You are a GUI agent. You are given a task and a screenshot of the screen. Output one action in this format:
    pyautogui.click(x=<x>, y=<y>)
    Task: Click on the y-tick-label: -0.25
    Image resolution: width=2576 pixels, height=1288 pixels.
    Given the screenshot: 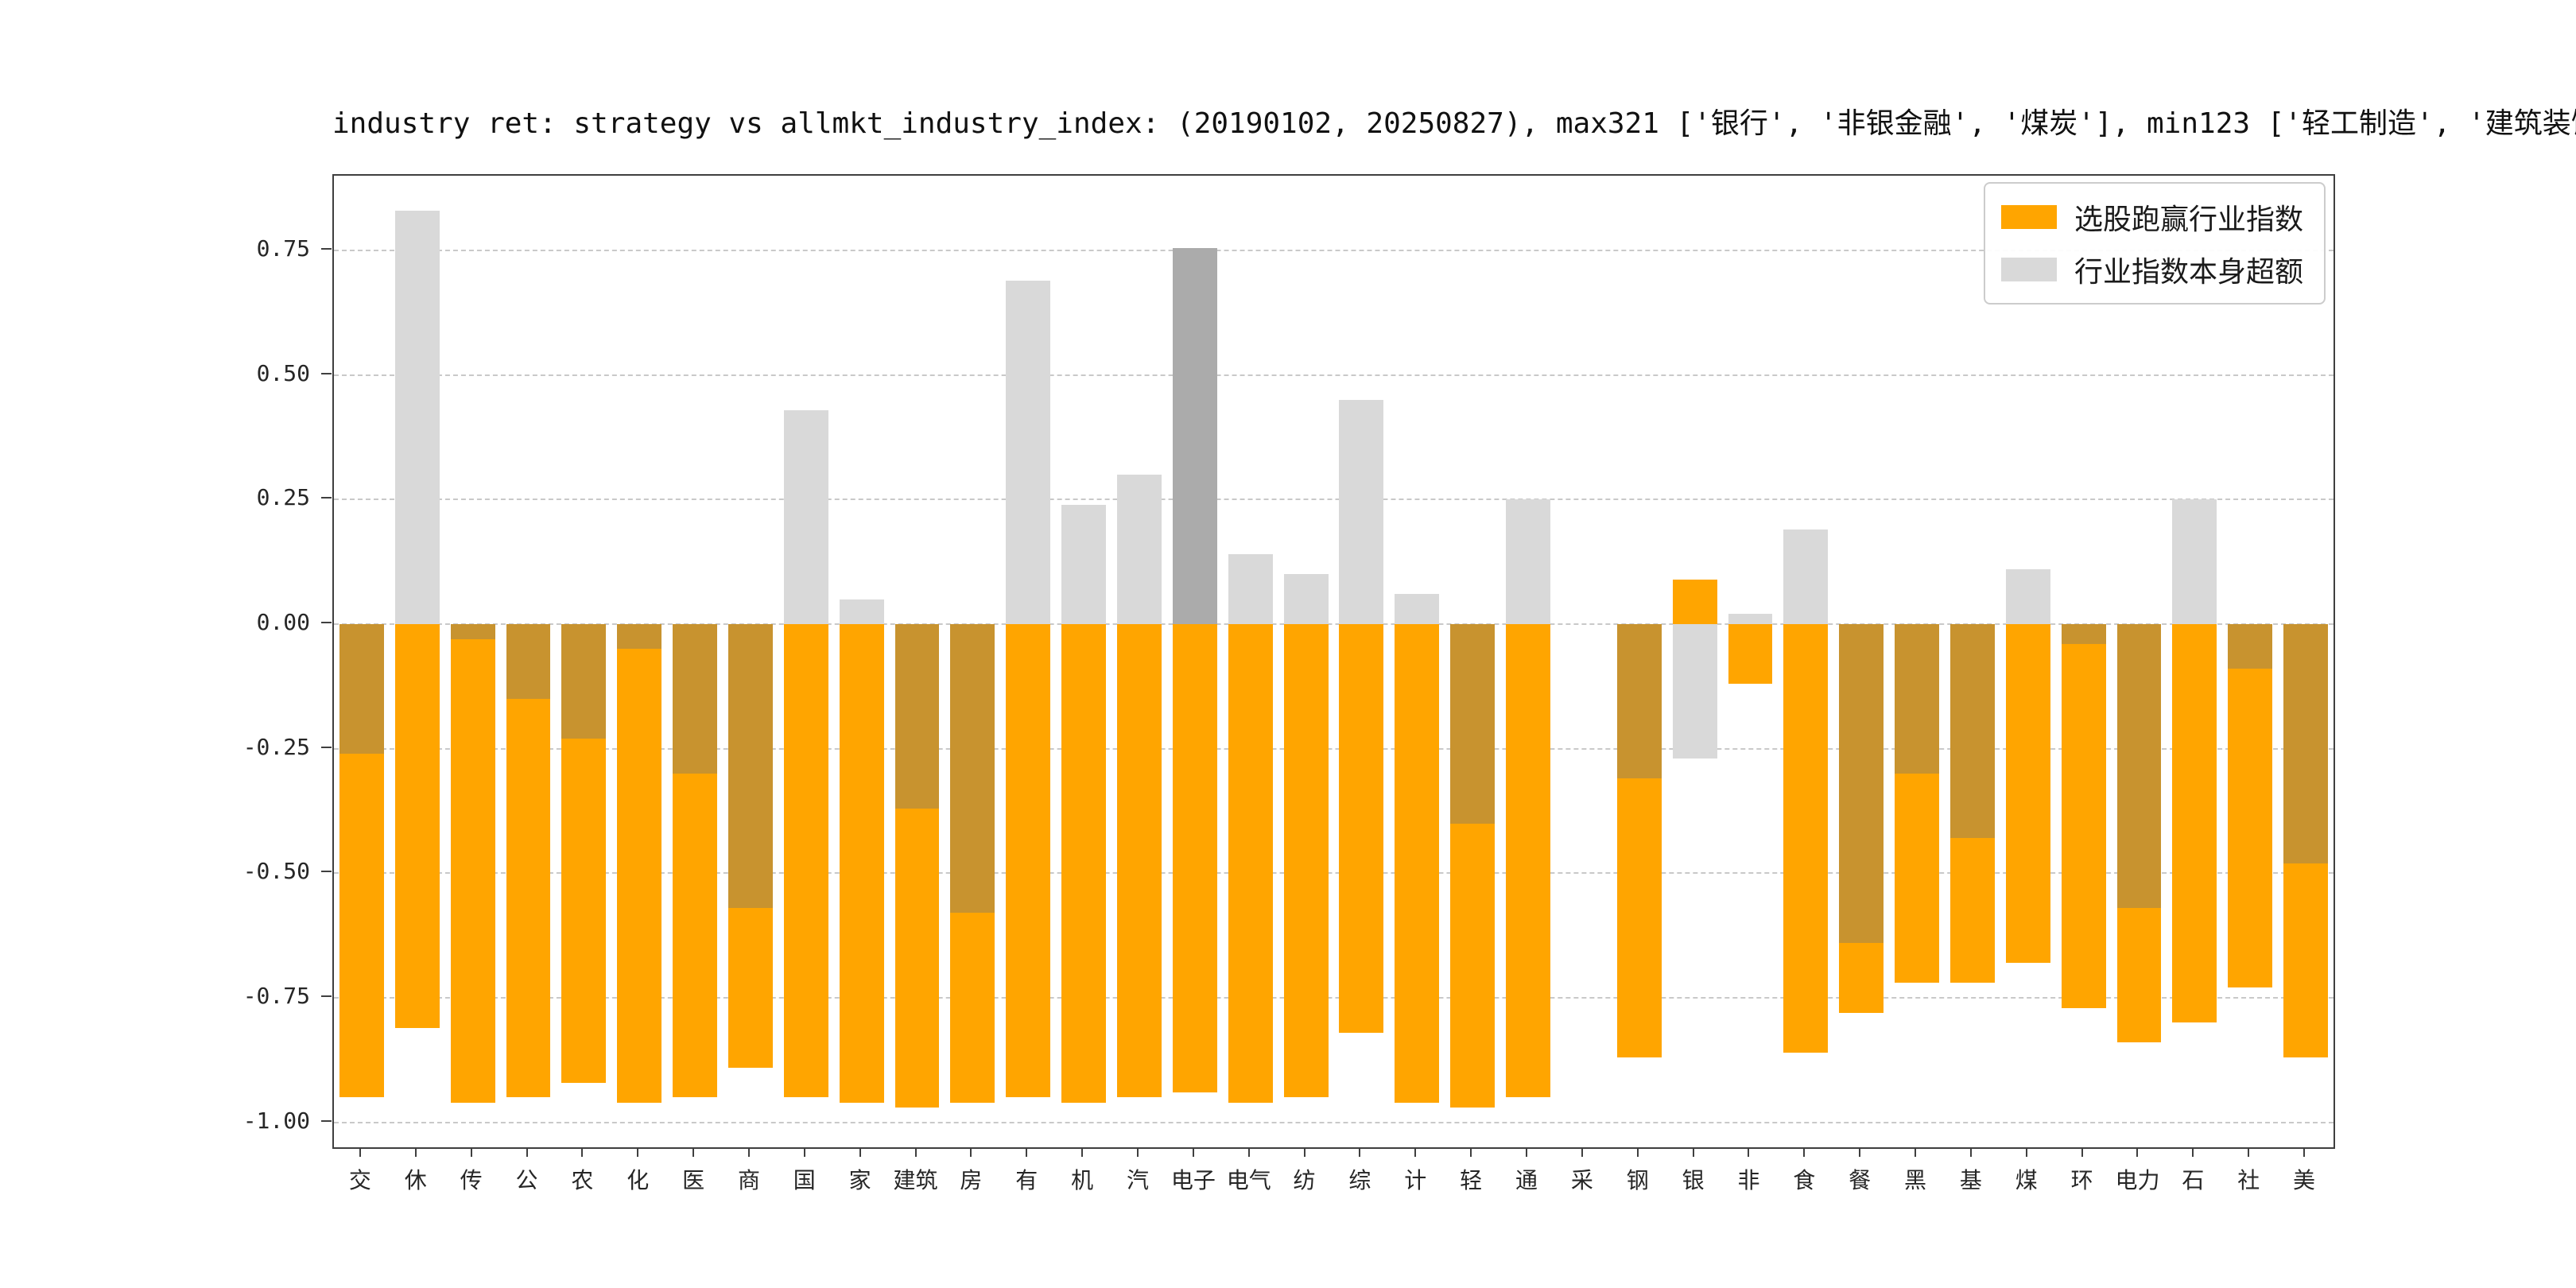 What is the action you would take?
    pyautogui.click(x=276, y=747)
    